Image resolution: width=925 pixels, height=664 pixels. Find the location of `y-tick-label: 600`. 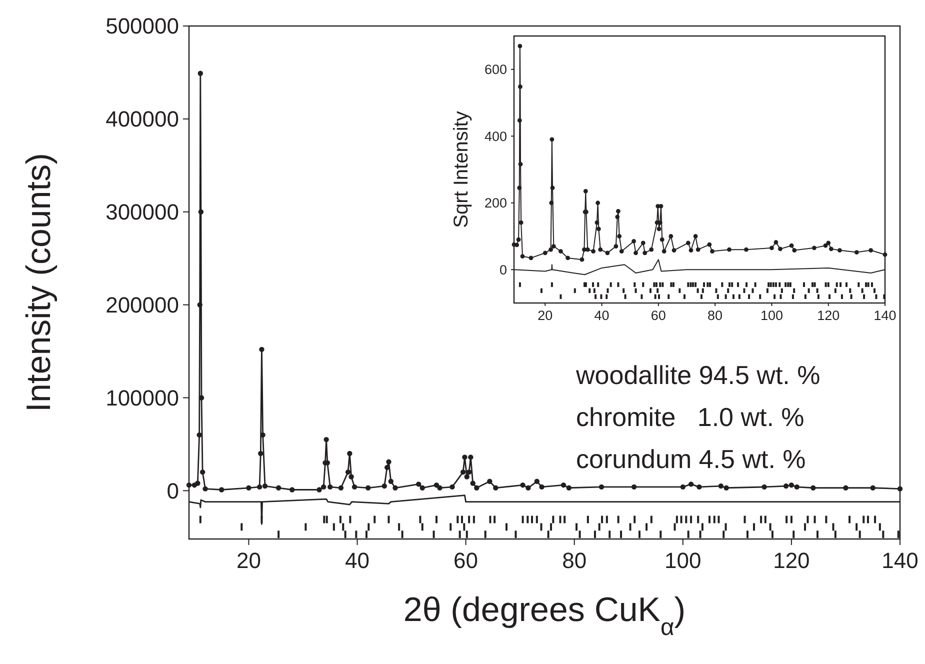

y-tick-label: 600 is located at coordinates (495, 70).